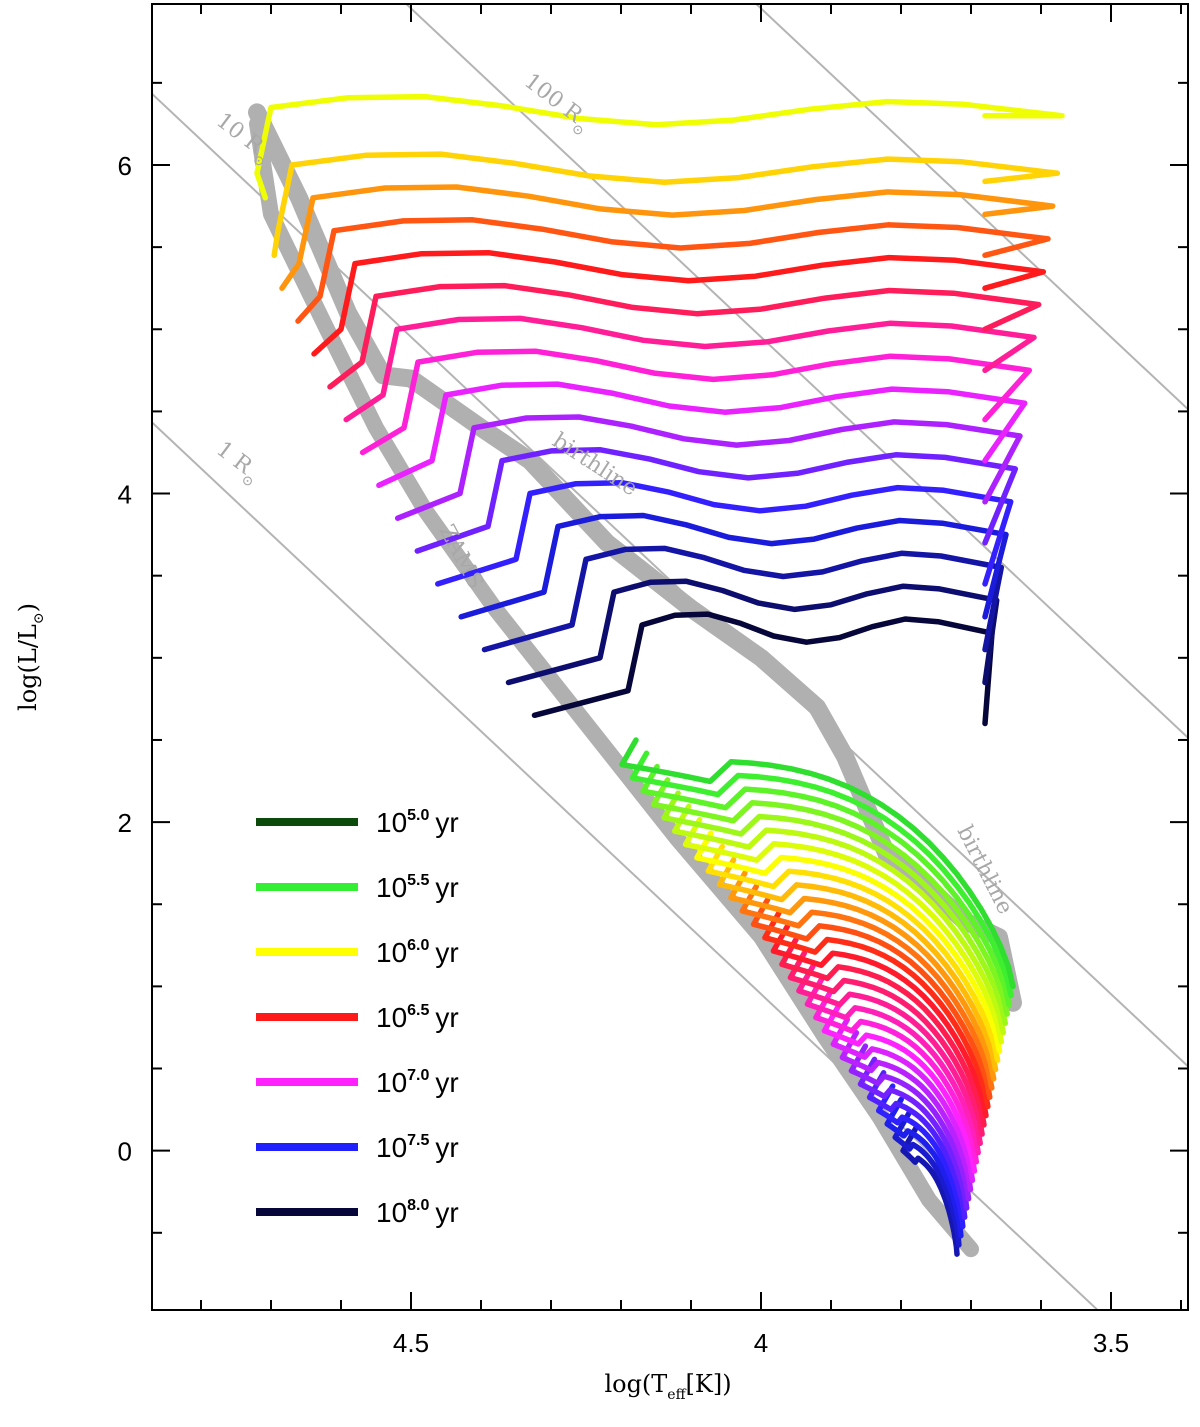 The height and width of the screenshot is (1427, 1200). Describe the element at coordinates (411, 1343) in the screenshot. I see `x-tick-label: 4.5` at that location.